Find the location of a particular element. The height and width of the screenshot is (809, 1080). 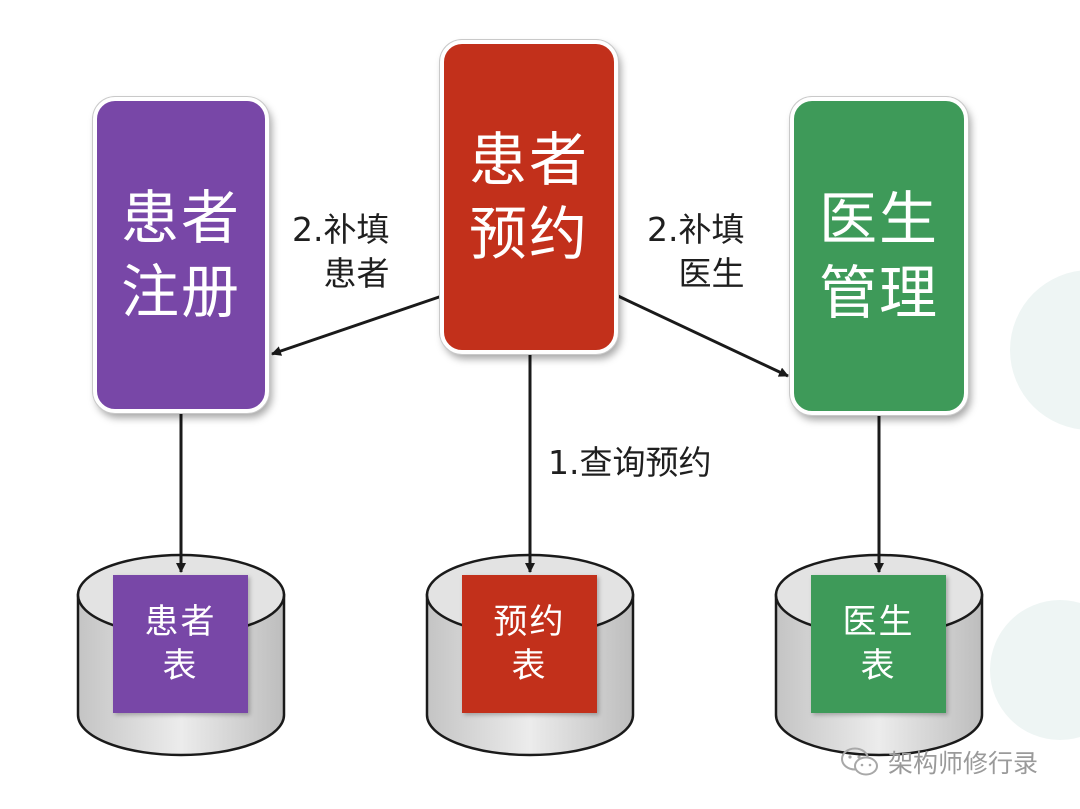

edge-label-query-booking: 1.查询预约 is located at coordinates (630, 463).